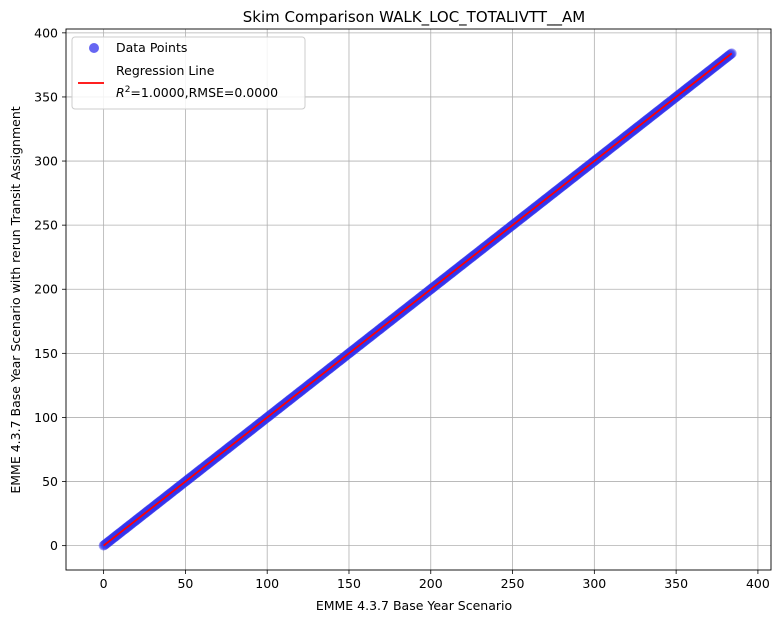 The width and height of the screenshot is (781, 622). I want to click on y-tick-label: 300, so click(46, 161).